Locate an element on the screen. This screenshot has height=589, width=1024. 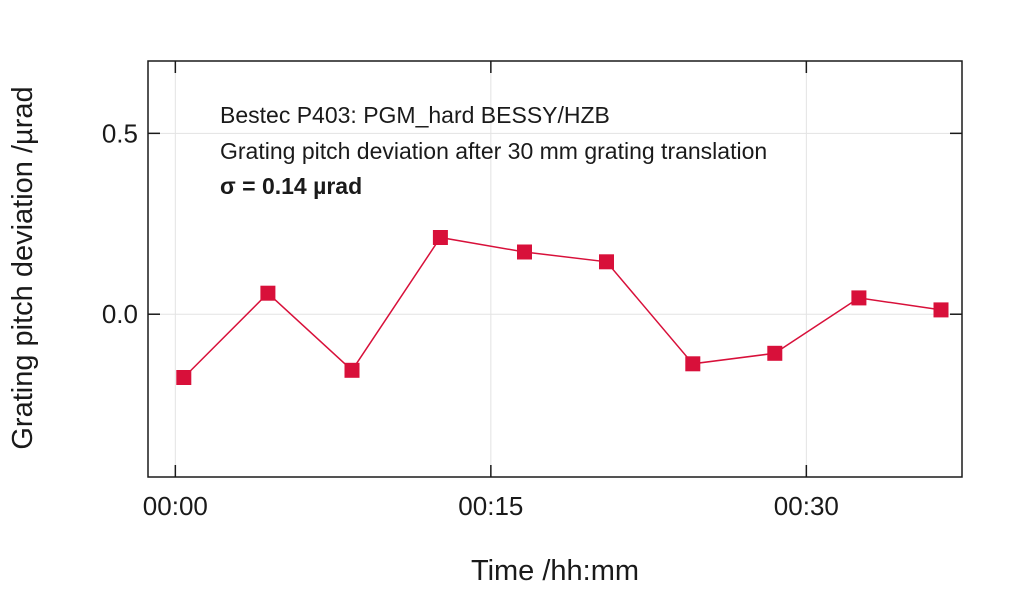
annotation-line-3-sigma: σ = 0.14 µrad is located at coordinates (291, 186).